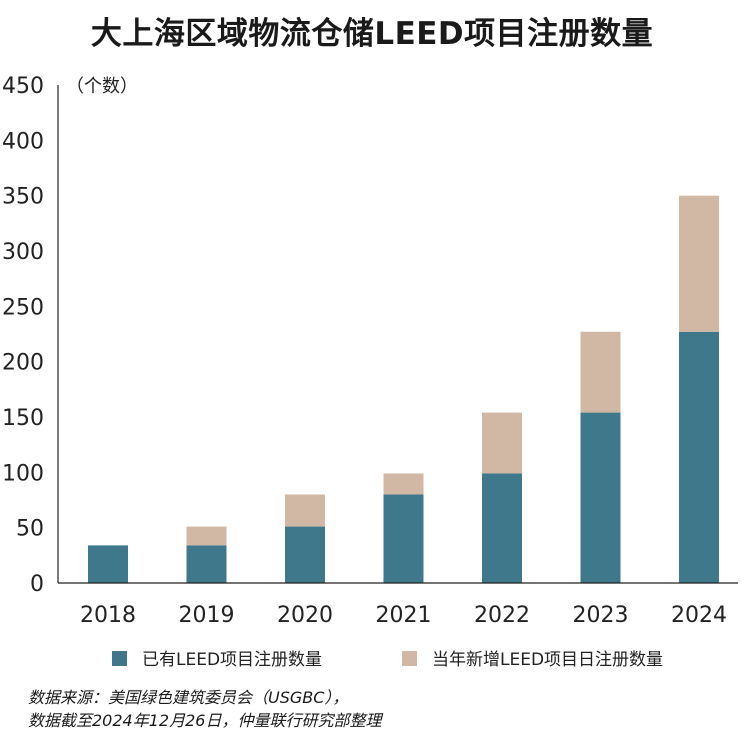 Image resolution: width=744 pixels, height=745 pixels. What do you see at coordinates (403, 484) in the screenshot?
I see `bar-new-2021` at bounding box center [403, 484].